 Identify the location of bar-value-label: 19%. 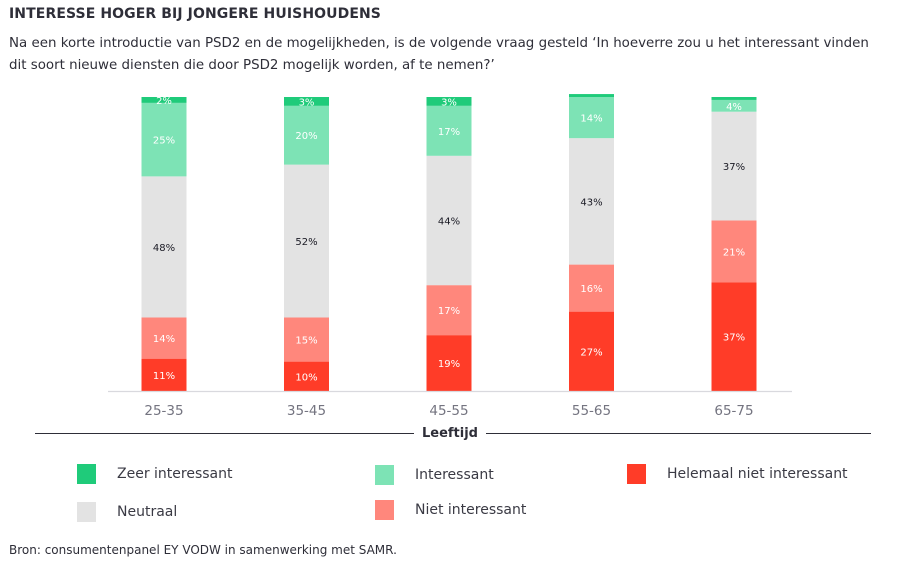
(449, 364).